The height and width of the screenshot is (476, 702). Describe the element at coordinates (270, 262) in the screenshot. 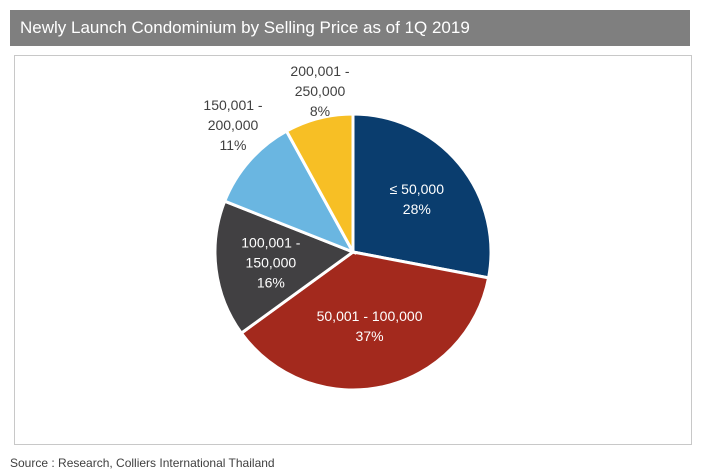

I see `slice-label-3: 100,001 -150,000 16%` at that location.